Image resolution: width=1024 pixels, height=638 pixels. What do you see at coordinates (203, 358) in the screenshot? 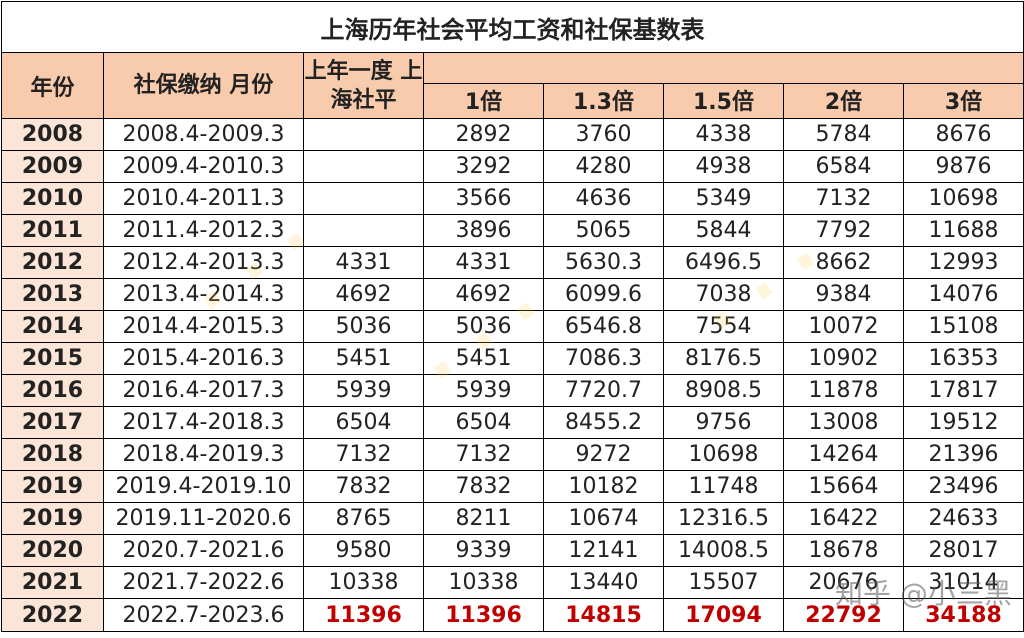
I see `cell-period: 2015.4-2016.3` at bounding box center [203, 358].